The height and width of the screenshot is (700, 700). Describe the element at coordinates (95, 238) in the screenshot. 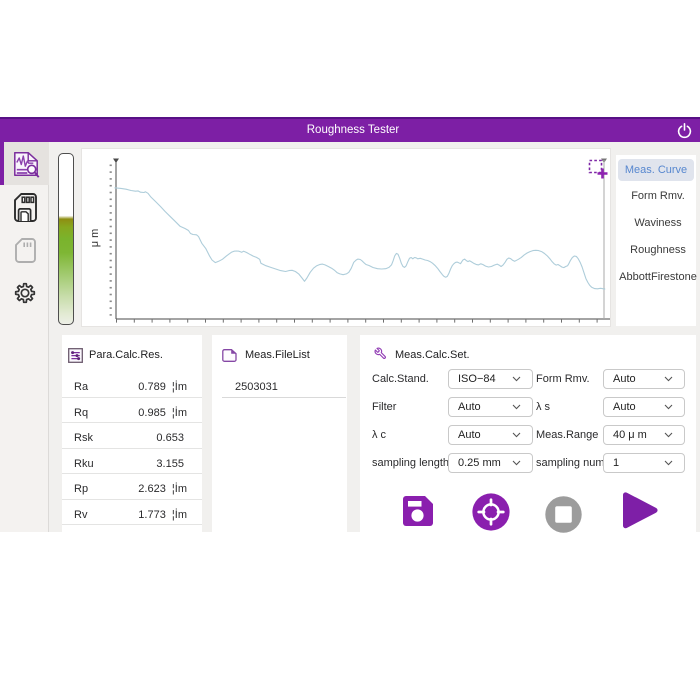

I see `svg-text: μ m` at that location.